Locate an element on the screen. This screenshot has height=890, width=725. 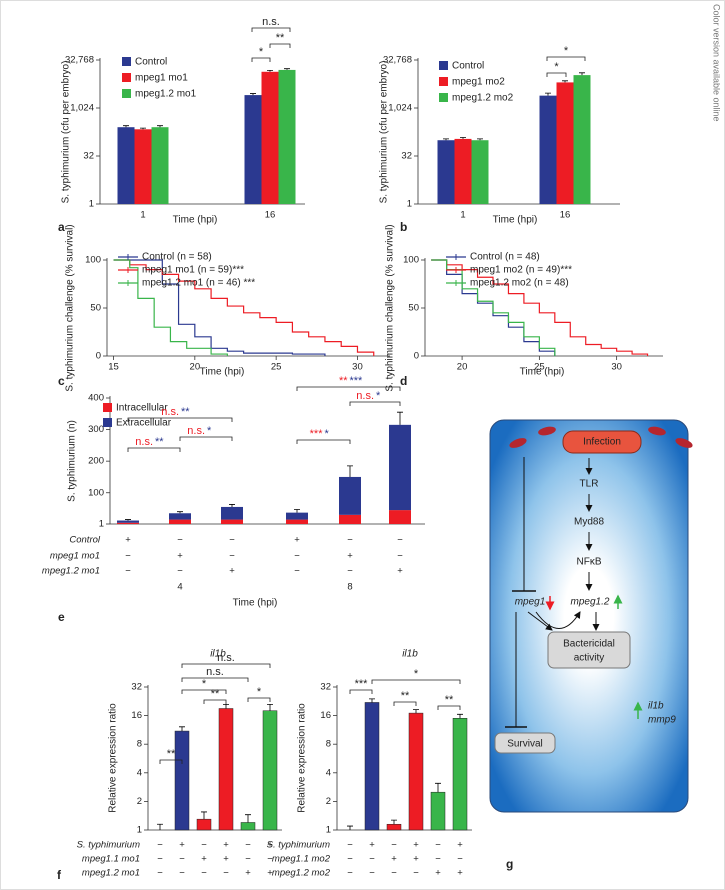
survival-label: Survival is located at coordinates (525, 744).